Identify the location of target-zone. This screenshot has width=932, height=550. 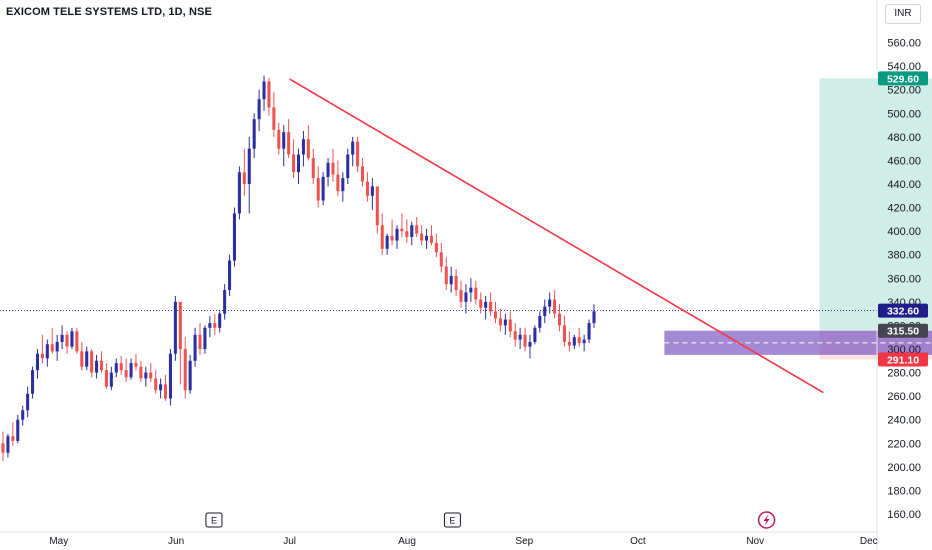
(875, 204).